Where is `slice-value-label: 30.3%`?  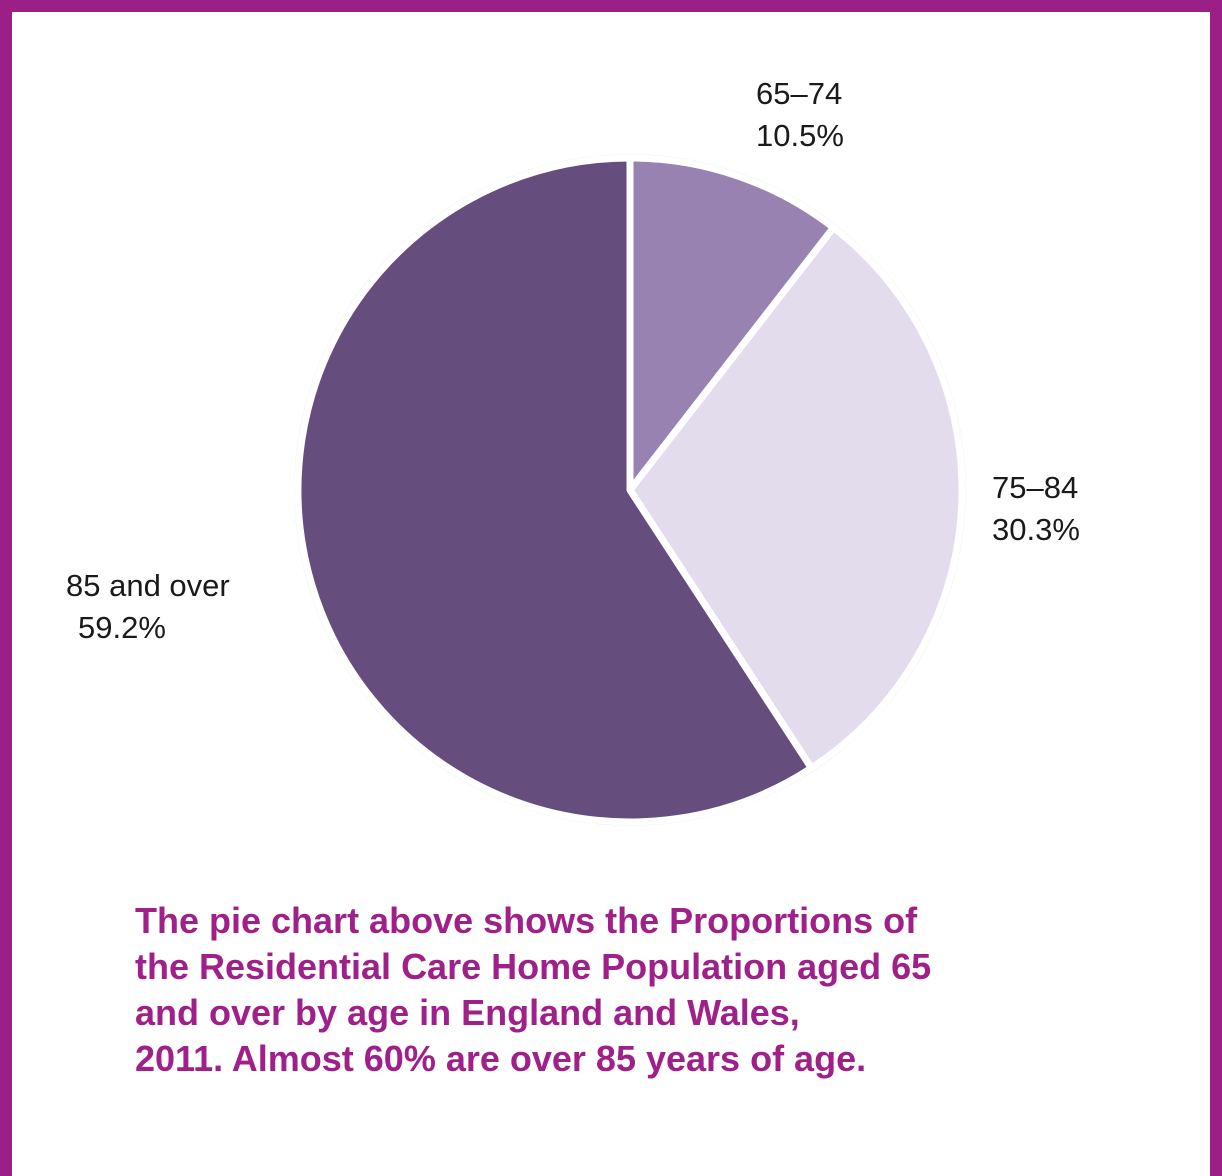 slice-value-label: 30.3% is located at coordinates (1036, 529).